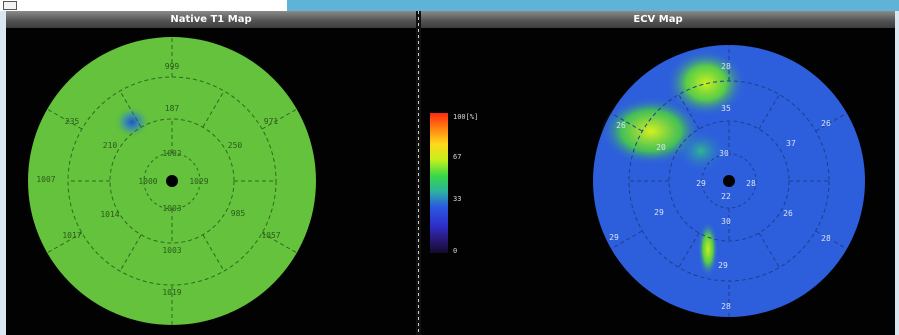 Image resolution: width=899 pixels, height=335 pixels. Describe the element at coordinates (658, 19) in the screenshot. I see `ecv-title: ECV Map` at that location.